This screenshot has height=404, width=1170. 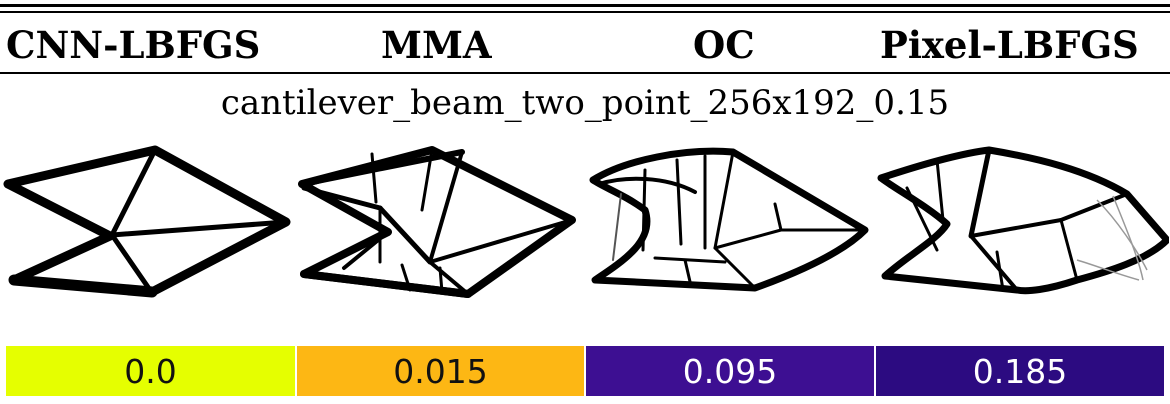 I want to click on design-image-oc, so click(x=731, y=225).